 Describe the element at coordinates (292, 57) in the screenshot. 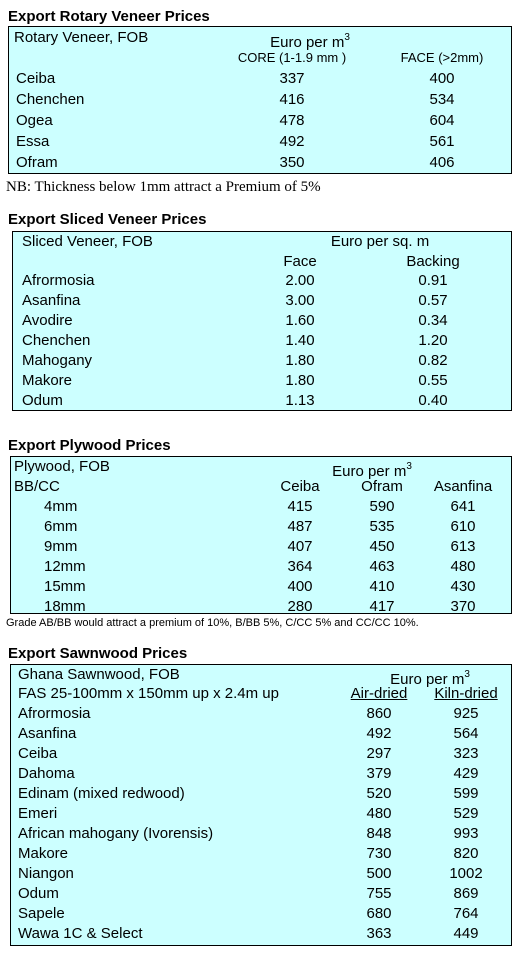

I see `column-header: CORE (1-1.9 mm )` at that location.